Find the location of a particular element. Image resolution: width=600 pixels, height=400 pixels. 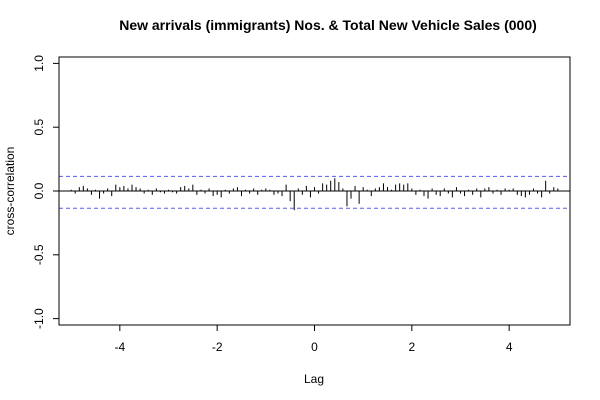

x-tick-label: -2 is located at coordinates (217, 347).